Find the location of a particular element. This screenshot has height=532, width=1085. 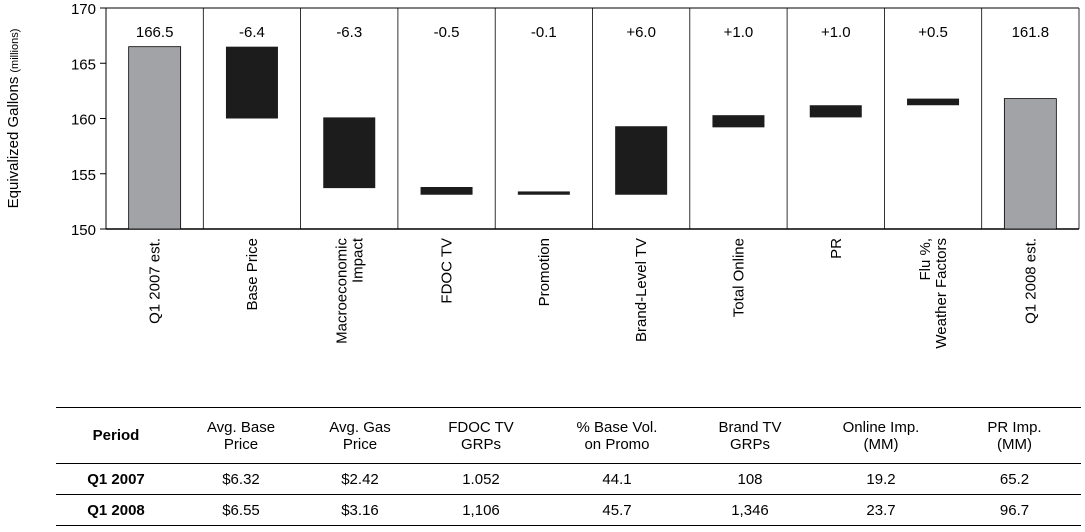

table-header-cell: PR Imp. (MM) is located at coordinates (1014, 435).